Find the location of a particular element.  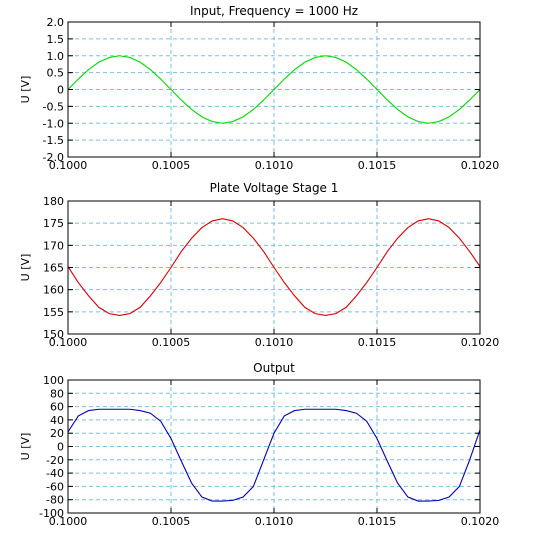

y-tick-label: 1.0 is located at coordinates (56, 56).